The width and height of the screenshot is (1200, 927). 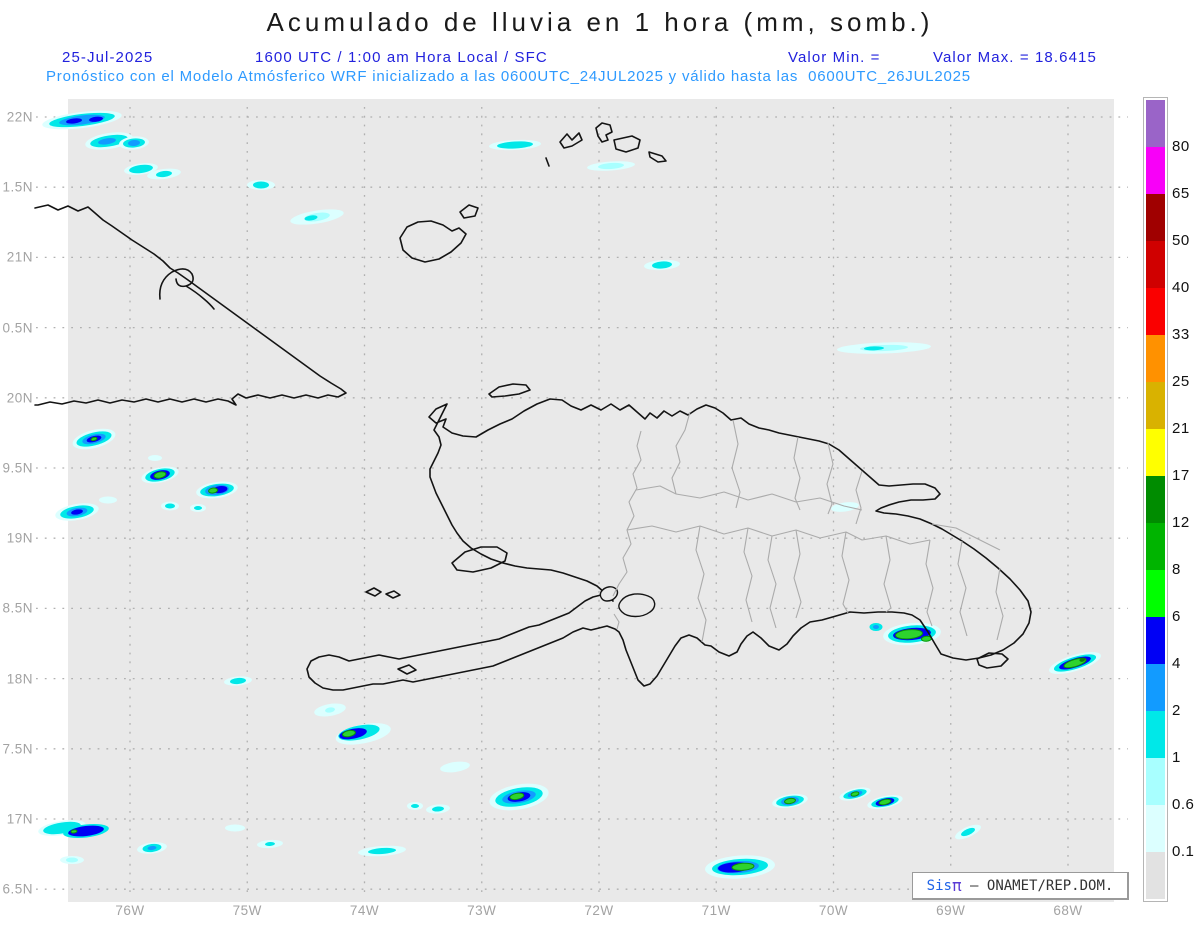 What do you see at coordinates (1181, 193) in the screenshot?
I see `colorbar-tick-label: 65` at bounding box center [1181, 193].